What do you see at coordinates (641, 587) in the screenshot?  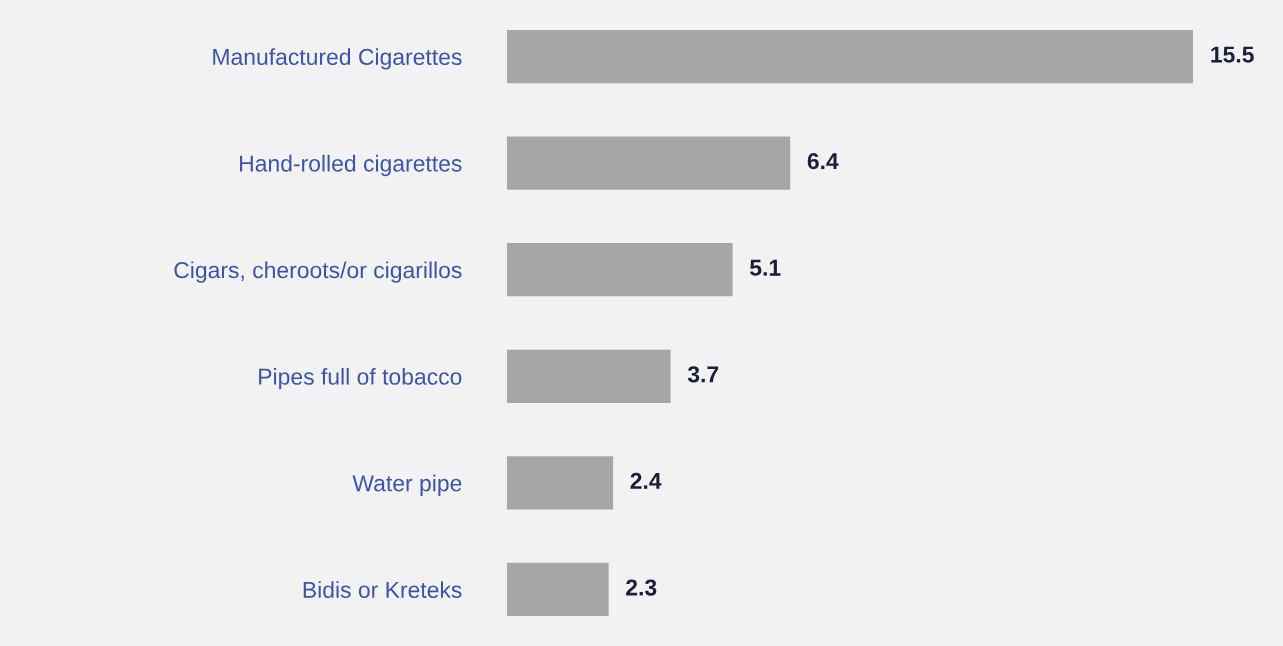 I see `data-label: 2.3` at bounding box center [641, 587].